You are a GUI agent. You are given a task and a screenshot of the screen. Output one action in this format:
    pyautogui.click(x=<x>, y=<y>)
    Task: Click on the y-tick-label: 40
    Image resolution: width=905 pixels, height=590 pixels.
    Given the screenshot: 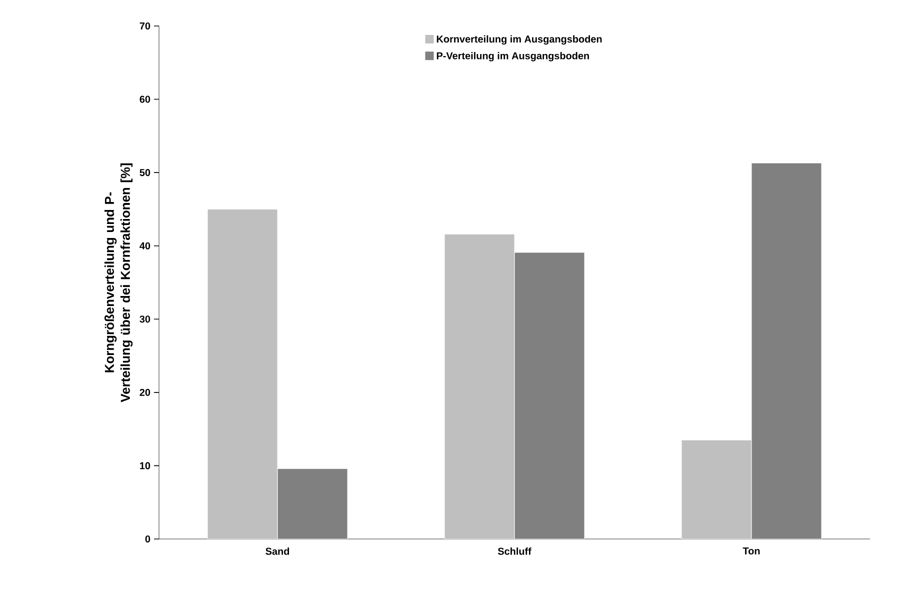 What is the action you would take?
    pyautogui.click(x=145, y=246)
    